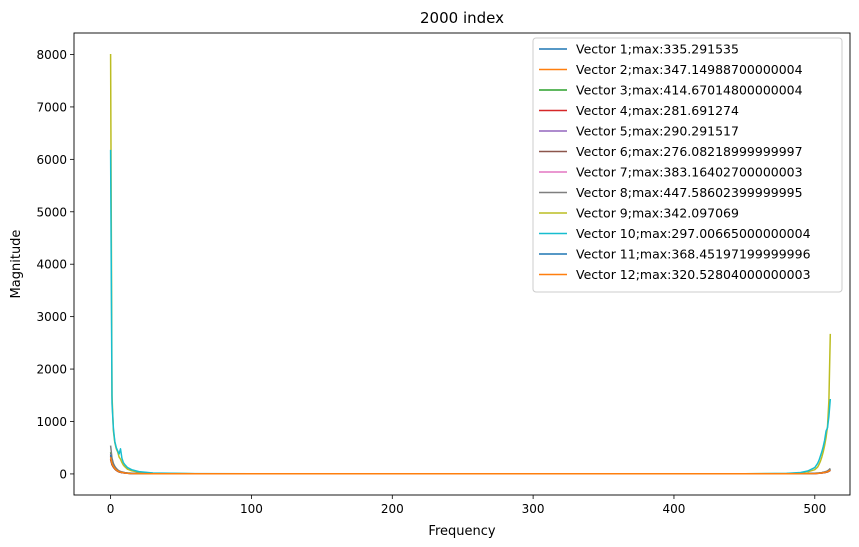  What do you see at coordinates (693, 274) in the screenshot?
I see `legend-entry: Vector 12;max:320.52804000000003` at bounding box center [693, 274].